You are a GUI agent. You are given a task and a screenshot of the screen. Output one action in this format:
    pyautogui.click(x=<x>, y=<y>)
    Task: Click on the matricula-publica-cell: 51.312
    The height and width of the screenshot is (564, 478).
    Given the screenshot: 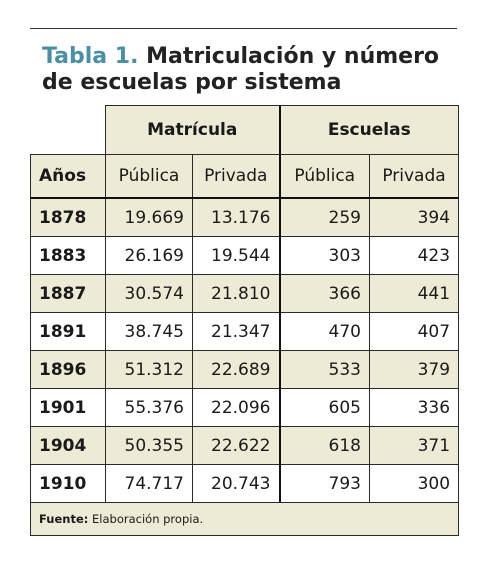 What is the action you would take?
    pyautogui.click(x=149, y=369)
    